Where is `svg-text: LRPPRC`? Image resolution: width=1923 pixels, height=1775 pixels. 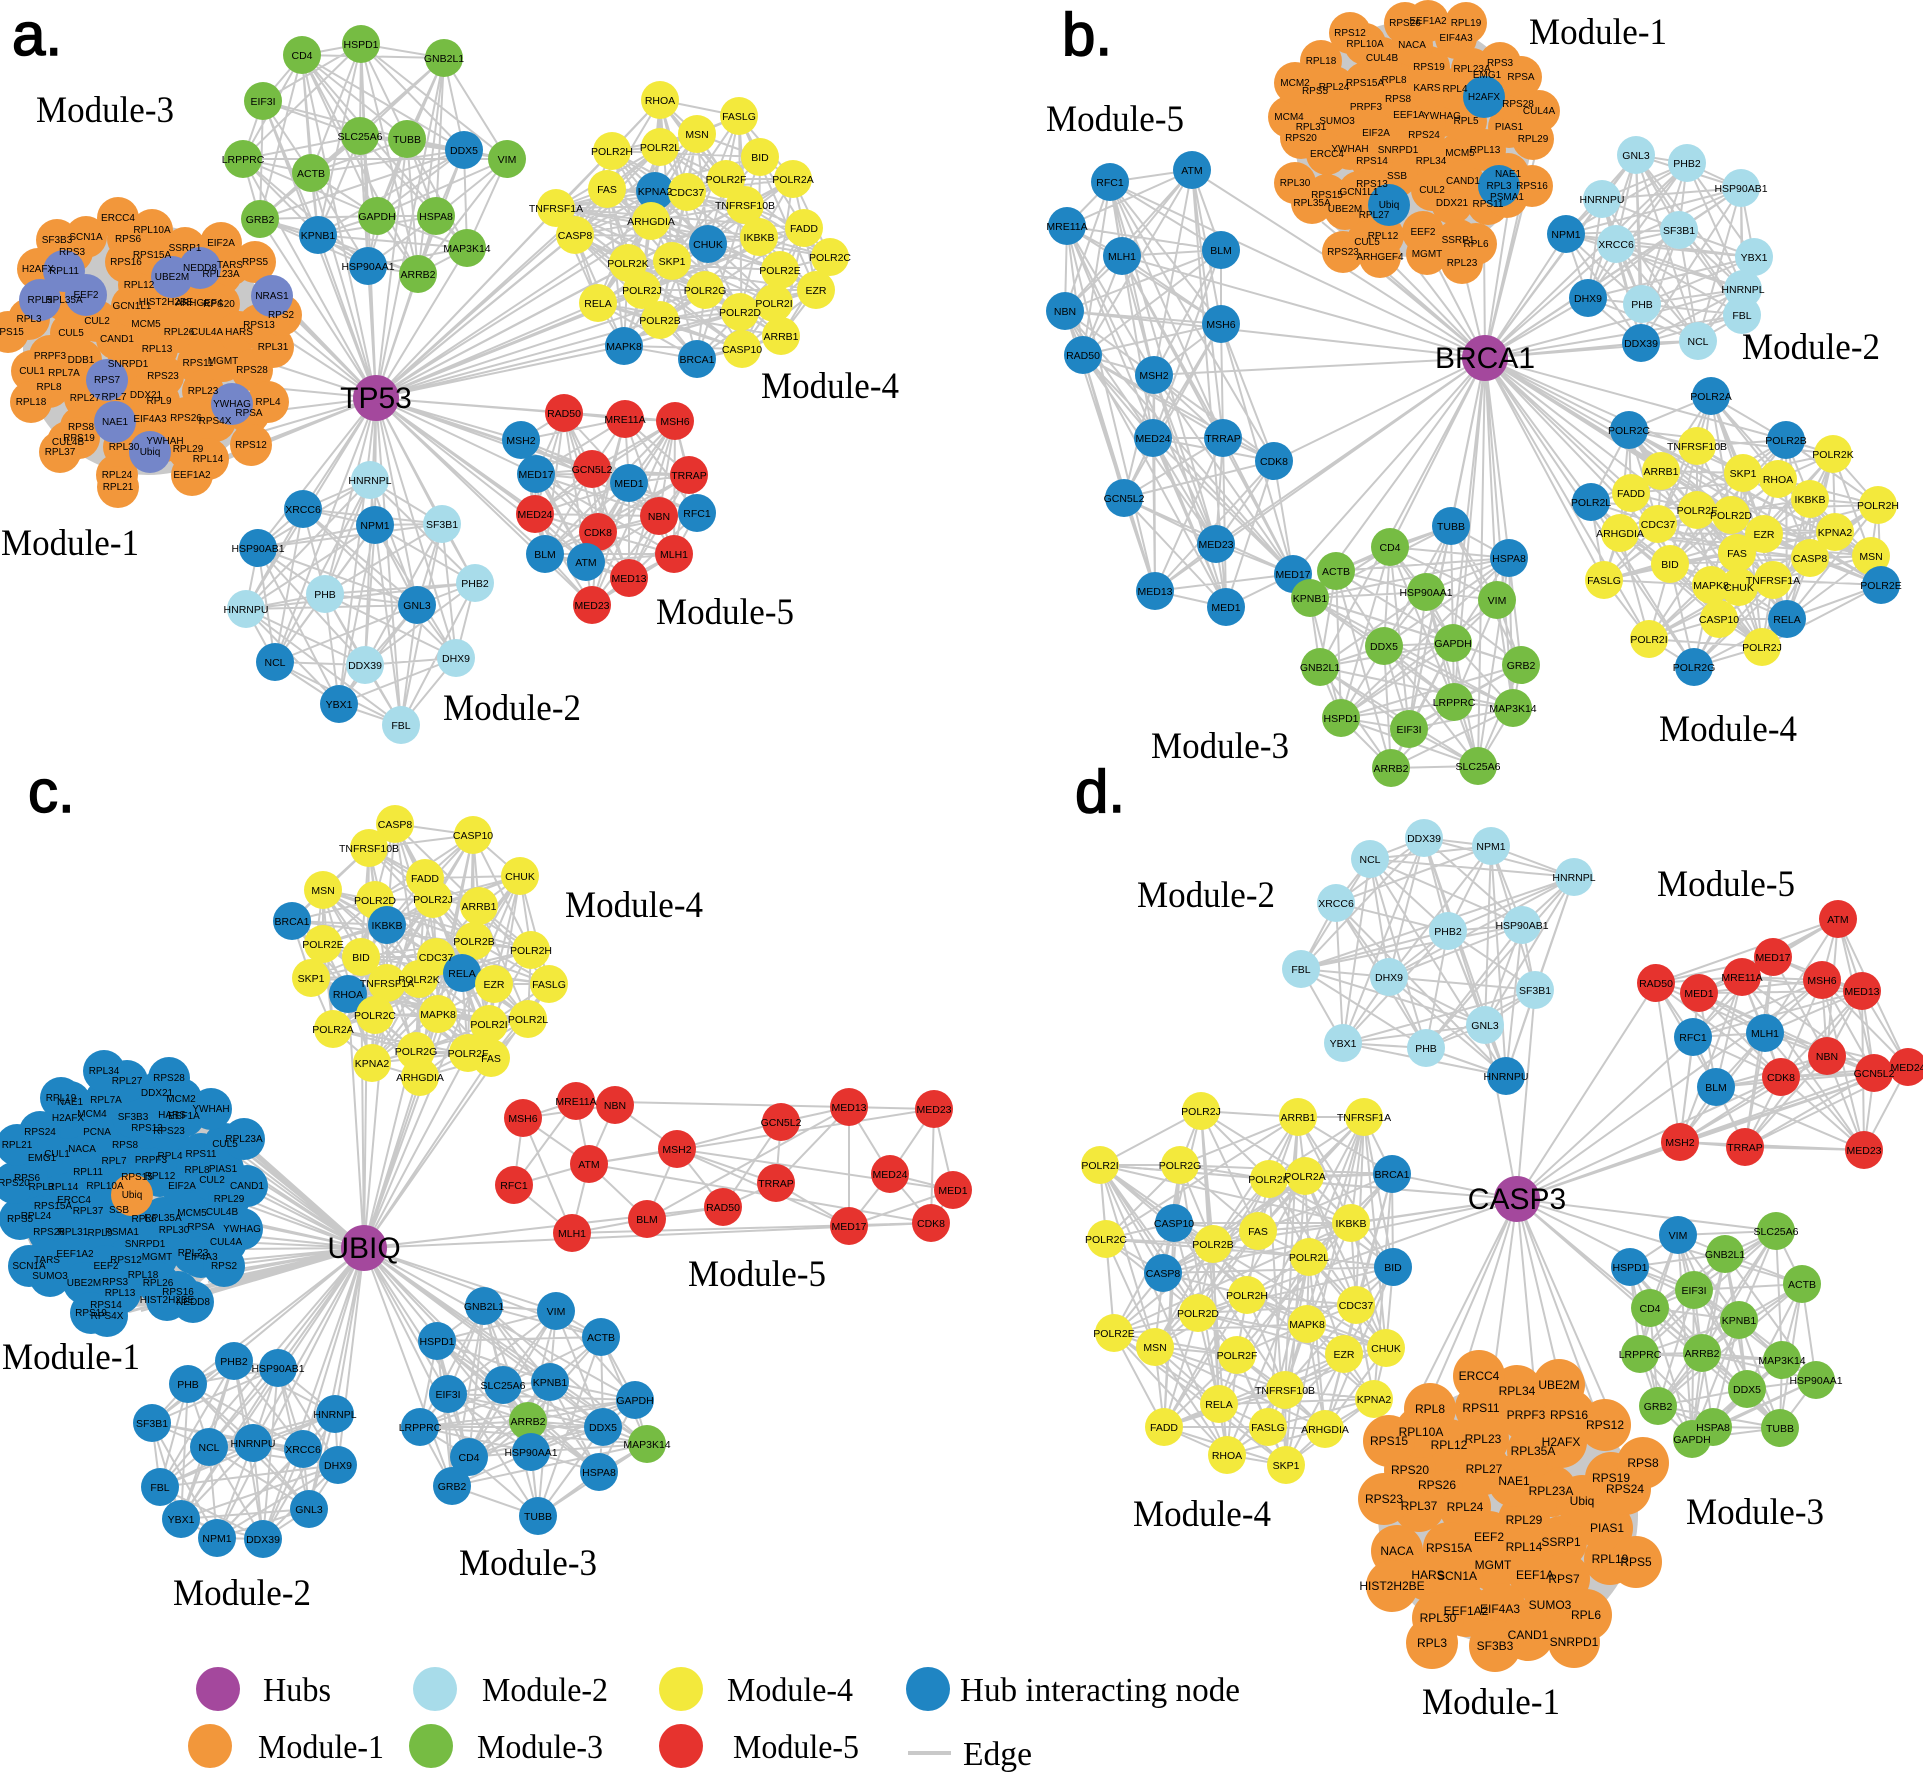 svg-text: LRPPRC is located at coordinates (1640, 1355).